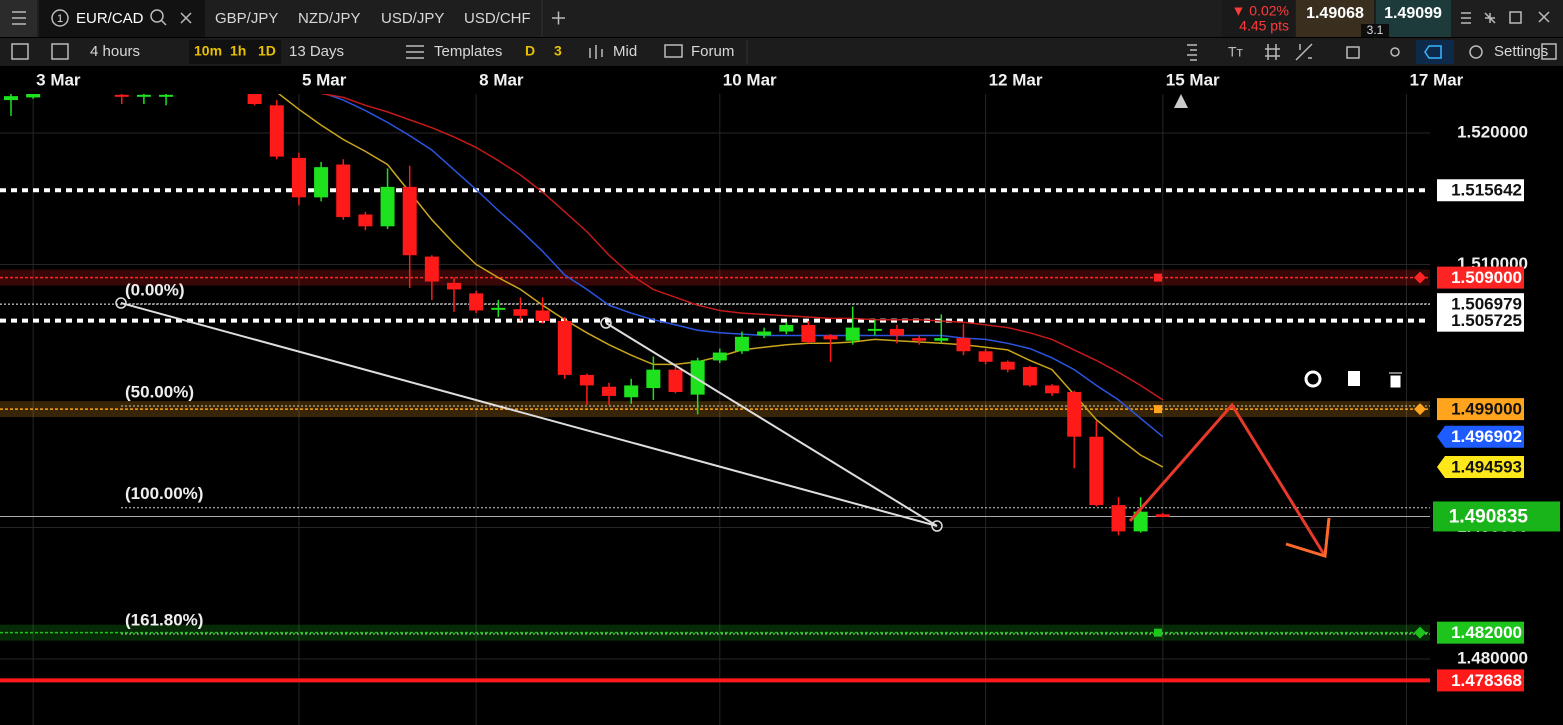 The width and height of the screenshot is (1563, 725). I want to click on tab-label: EUR/CAD, so click(110, 18).